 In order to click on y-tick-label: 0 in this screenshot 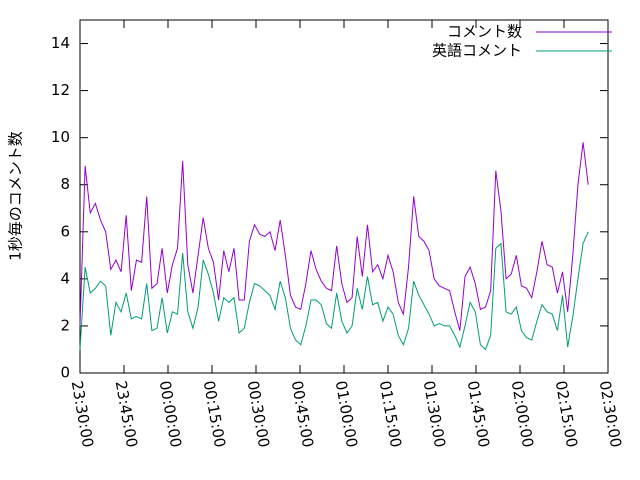, I will do `click(65, 373)`.